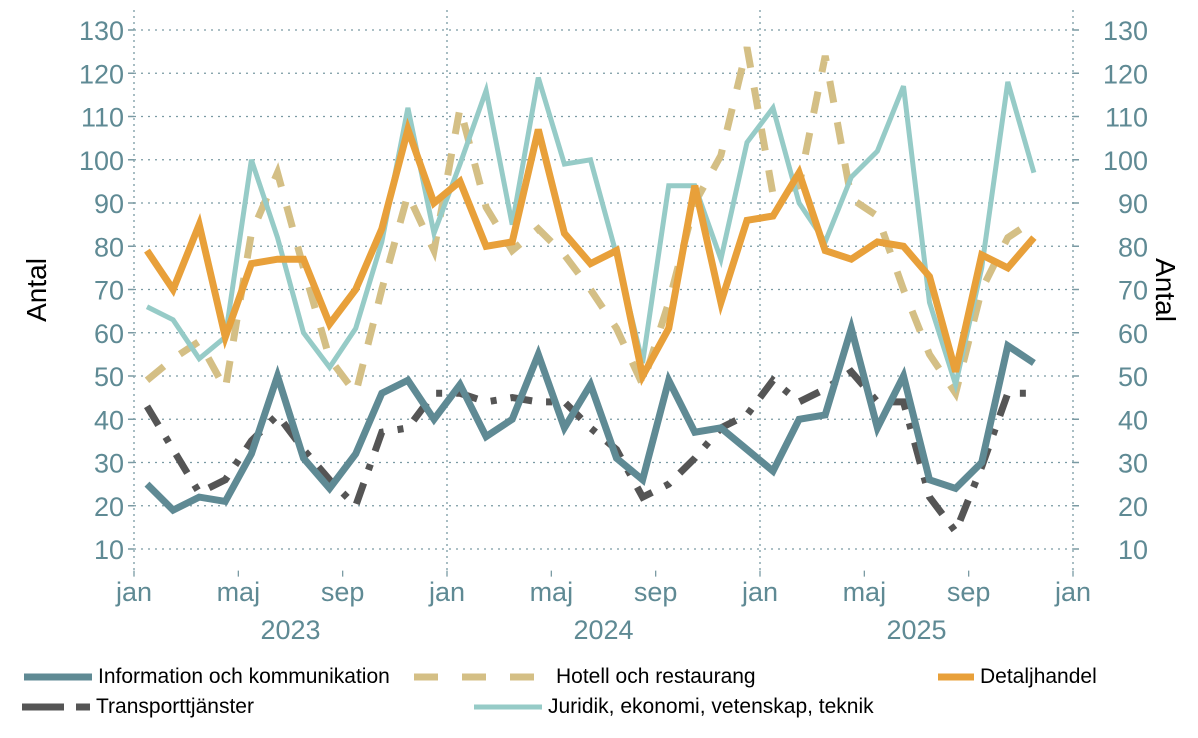 Image resolution: width=1198 pixels, height=738 pixels. Describe the element at coordinates (109, 420) in the screenshot. I see `y-tick-label-left: 40` at that location.